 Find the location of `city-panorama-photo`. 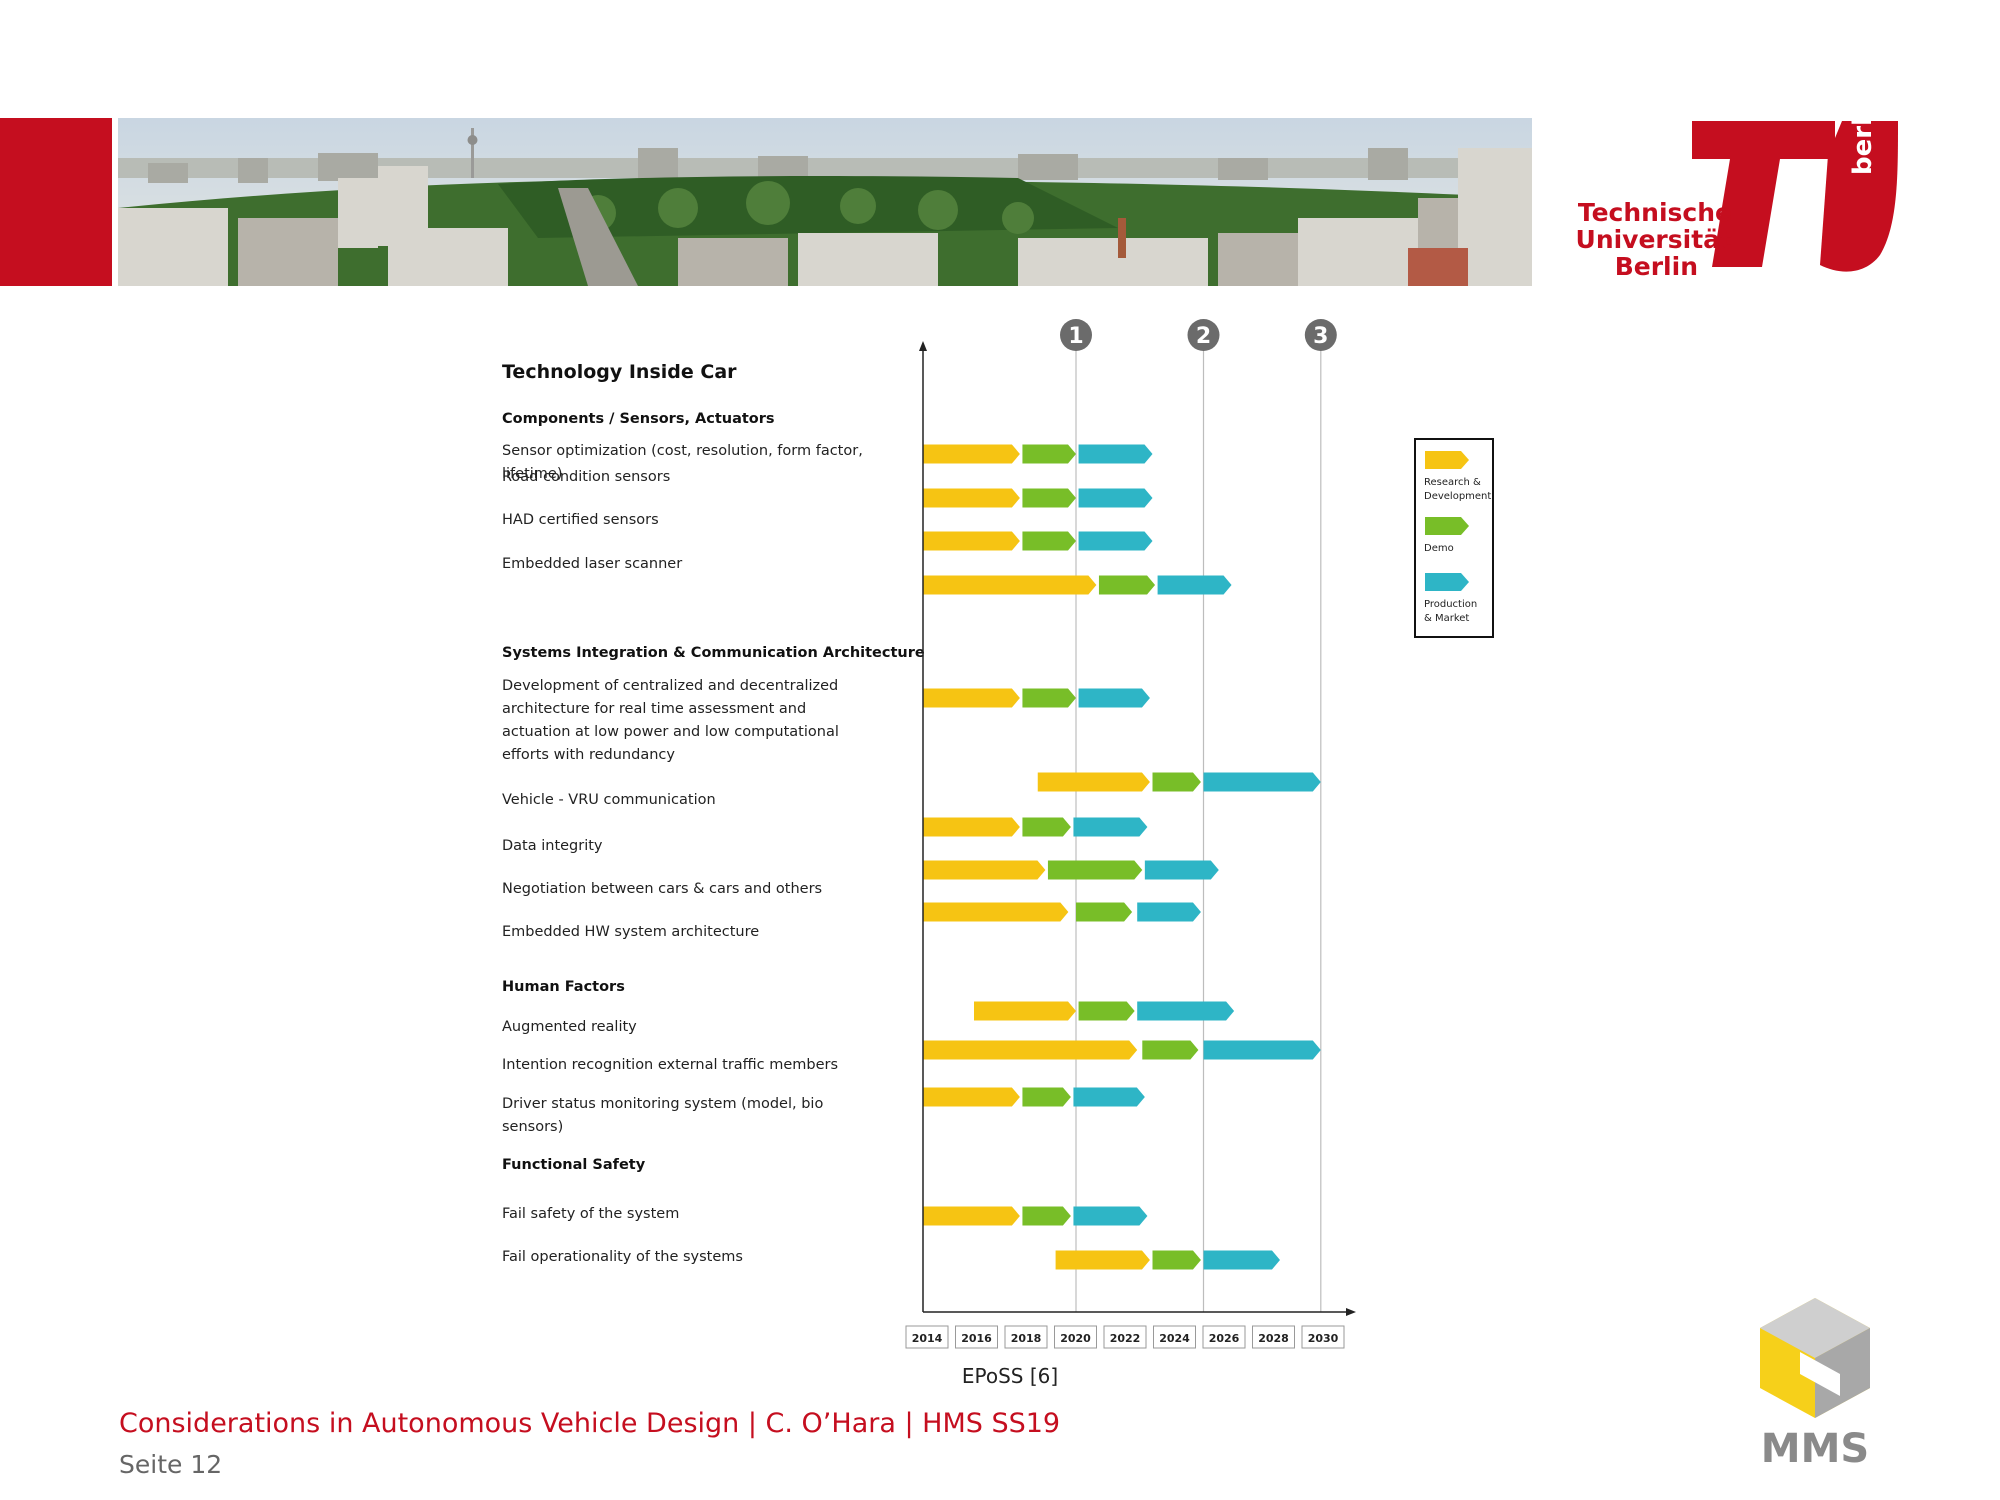

city-panorama-photo is located at coordinates (825, 202).